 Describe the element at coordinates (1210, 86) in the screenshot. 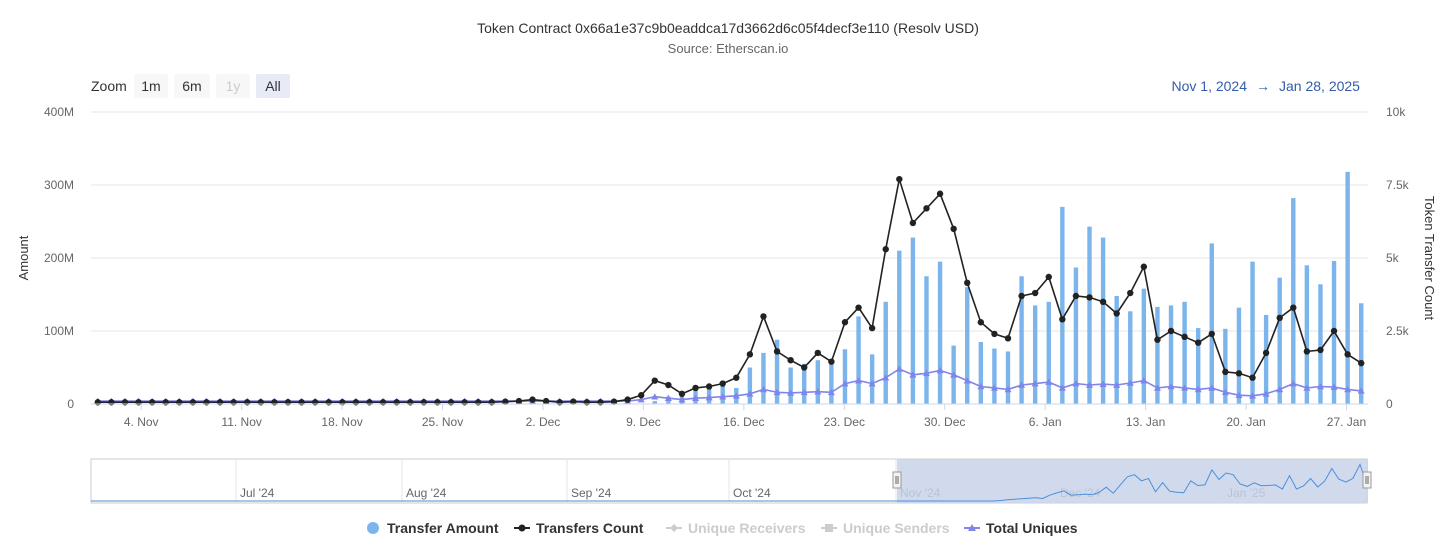

I see `range-from-input: Nov 1, 2024` at that location.